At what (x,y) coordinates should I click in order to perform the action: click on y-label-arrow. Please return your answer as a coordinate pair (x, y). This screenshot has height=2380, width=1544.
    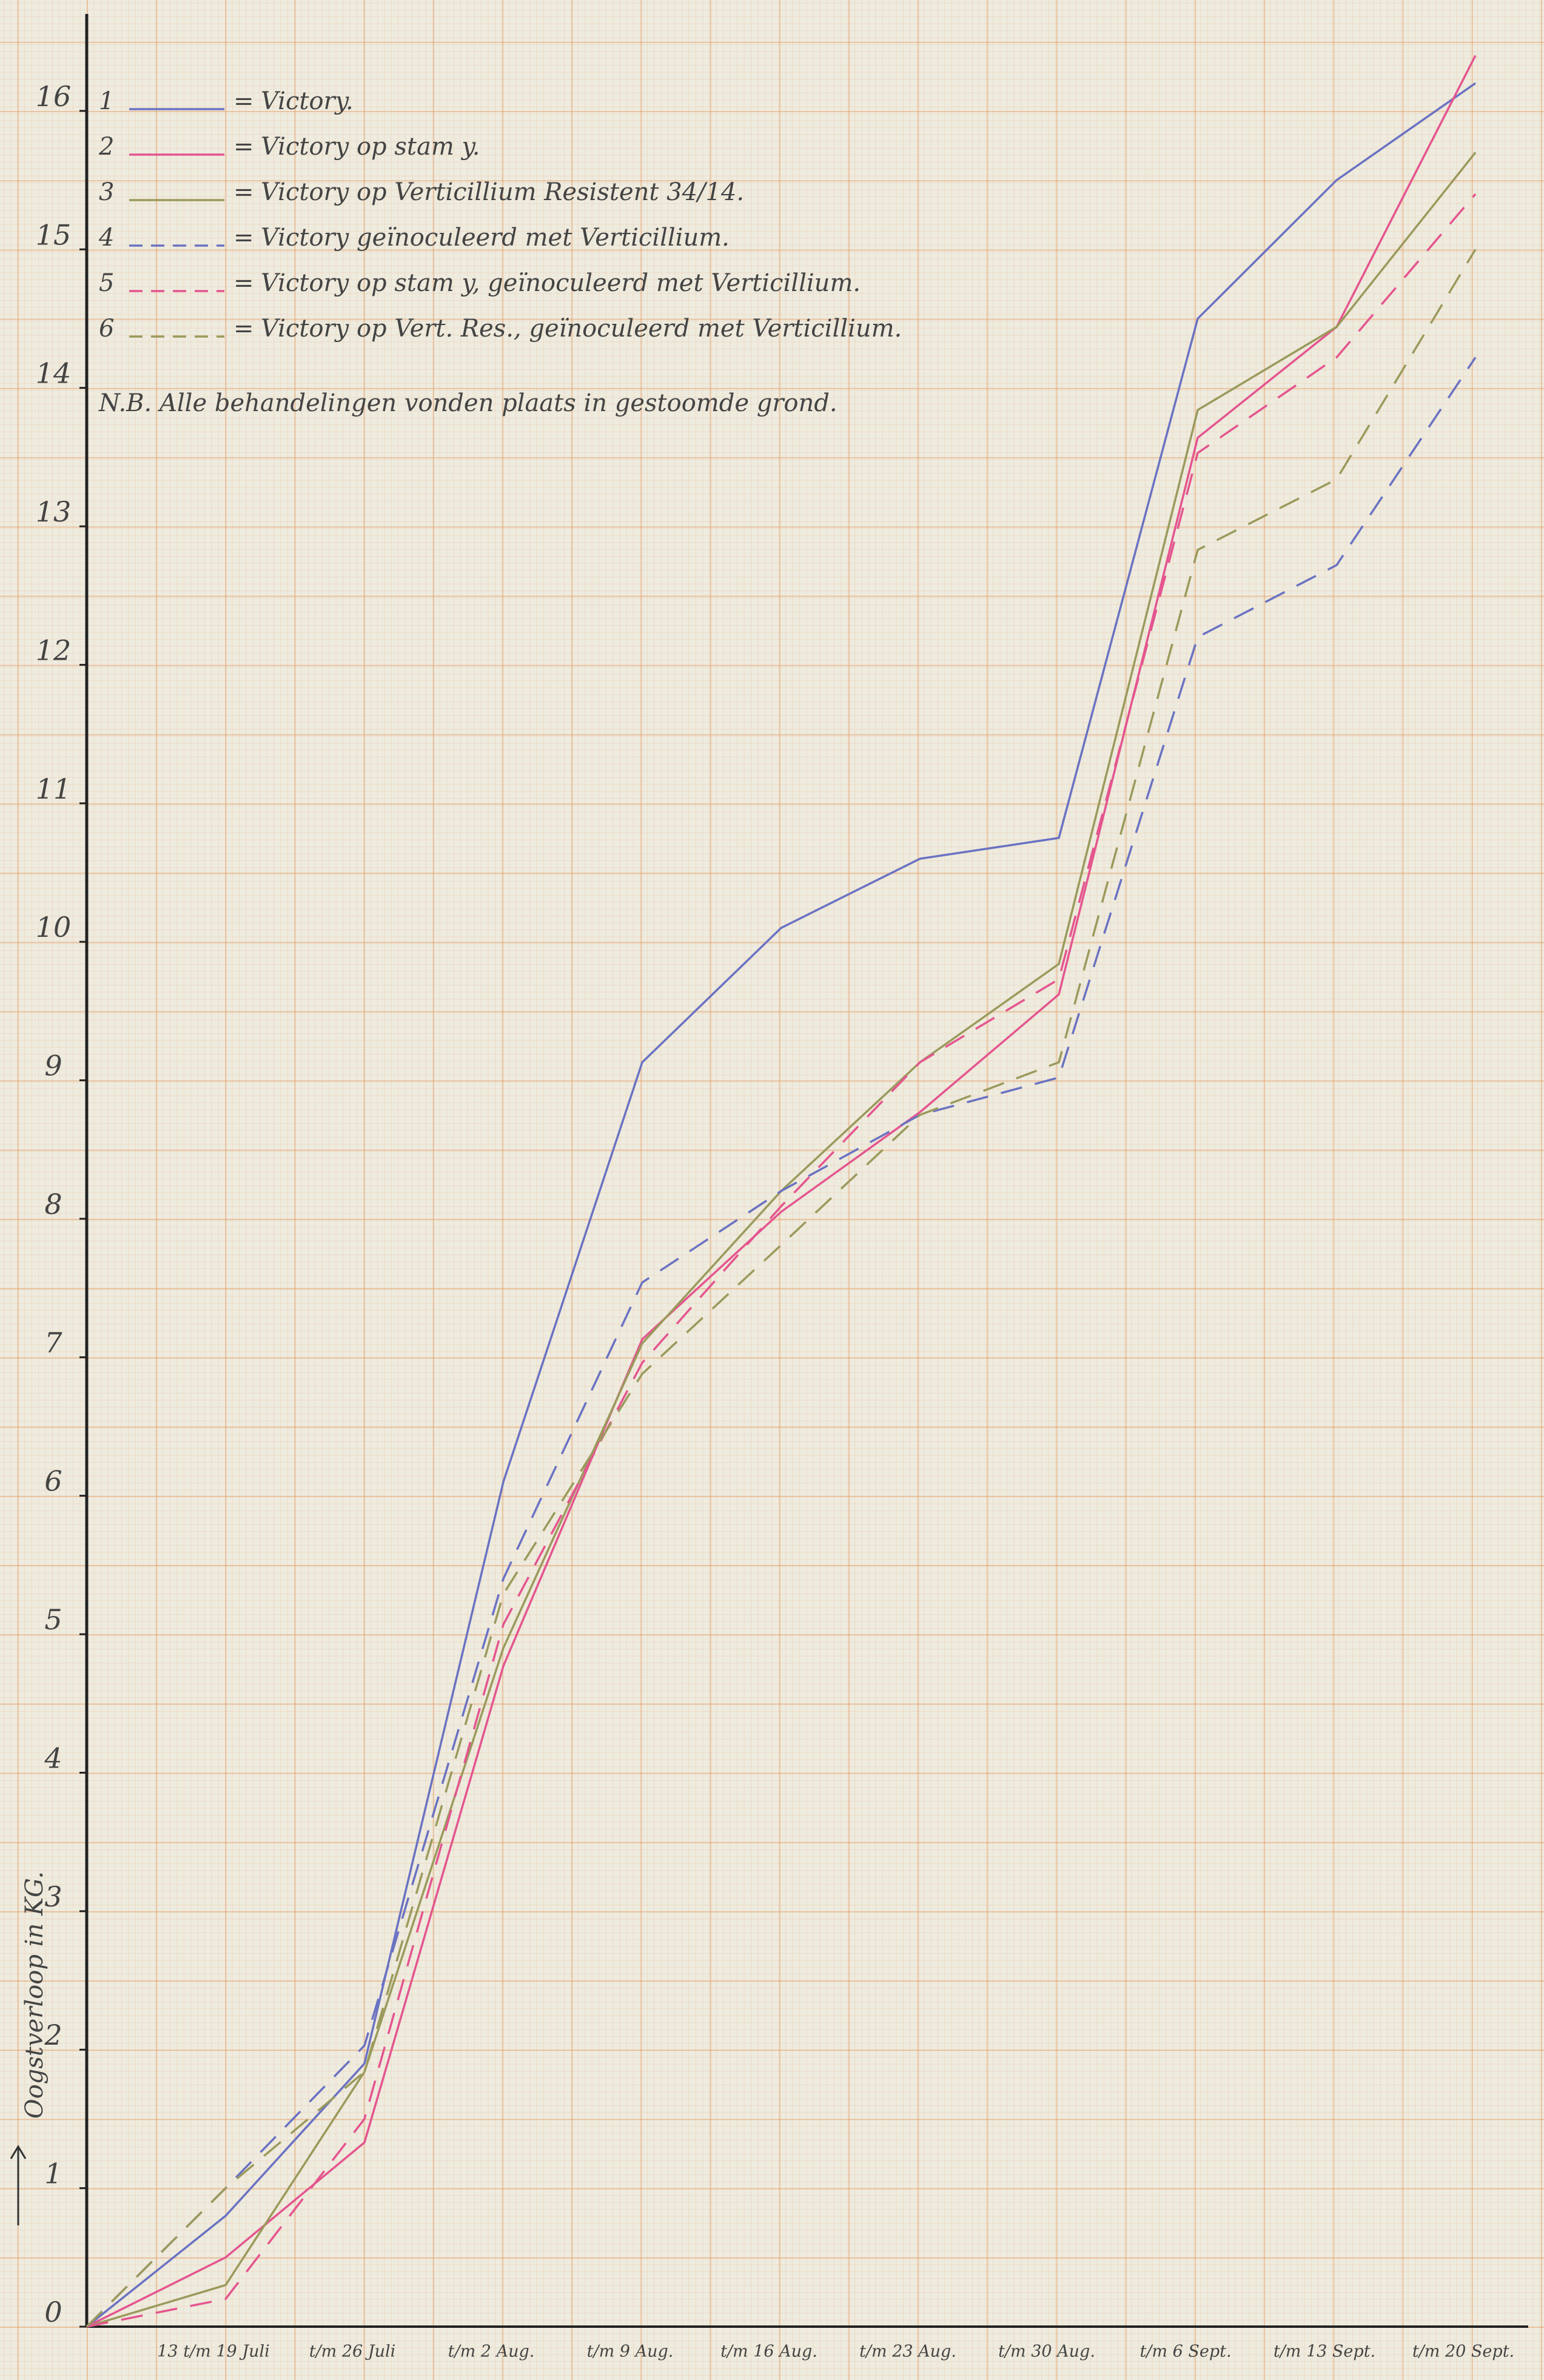
    Looking at the image, I should click on (19, 2185).